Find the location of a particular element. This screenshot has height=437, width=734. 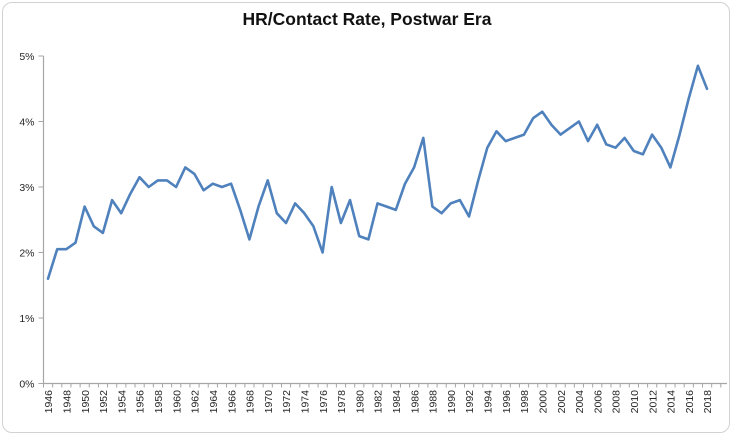

x-axis-label: 1980 is located at coordinates (360, 402).